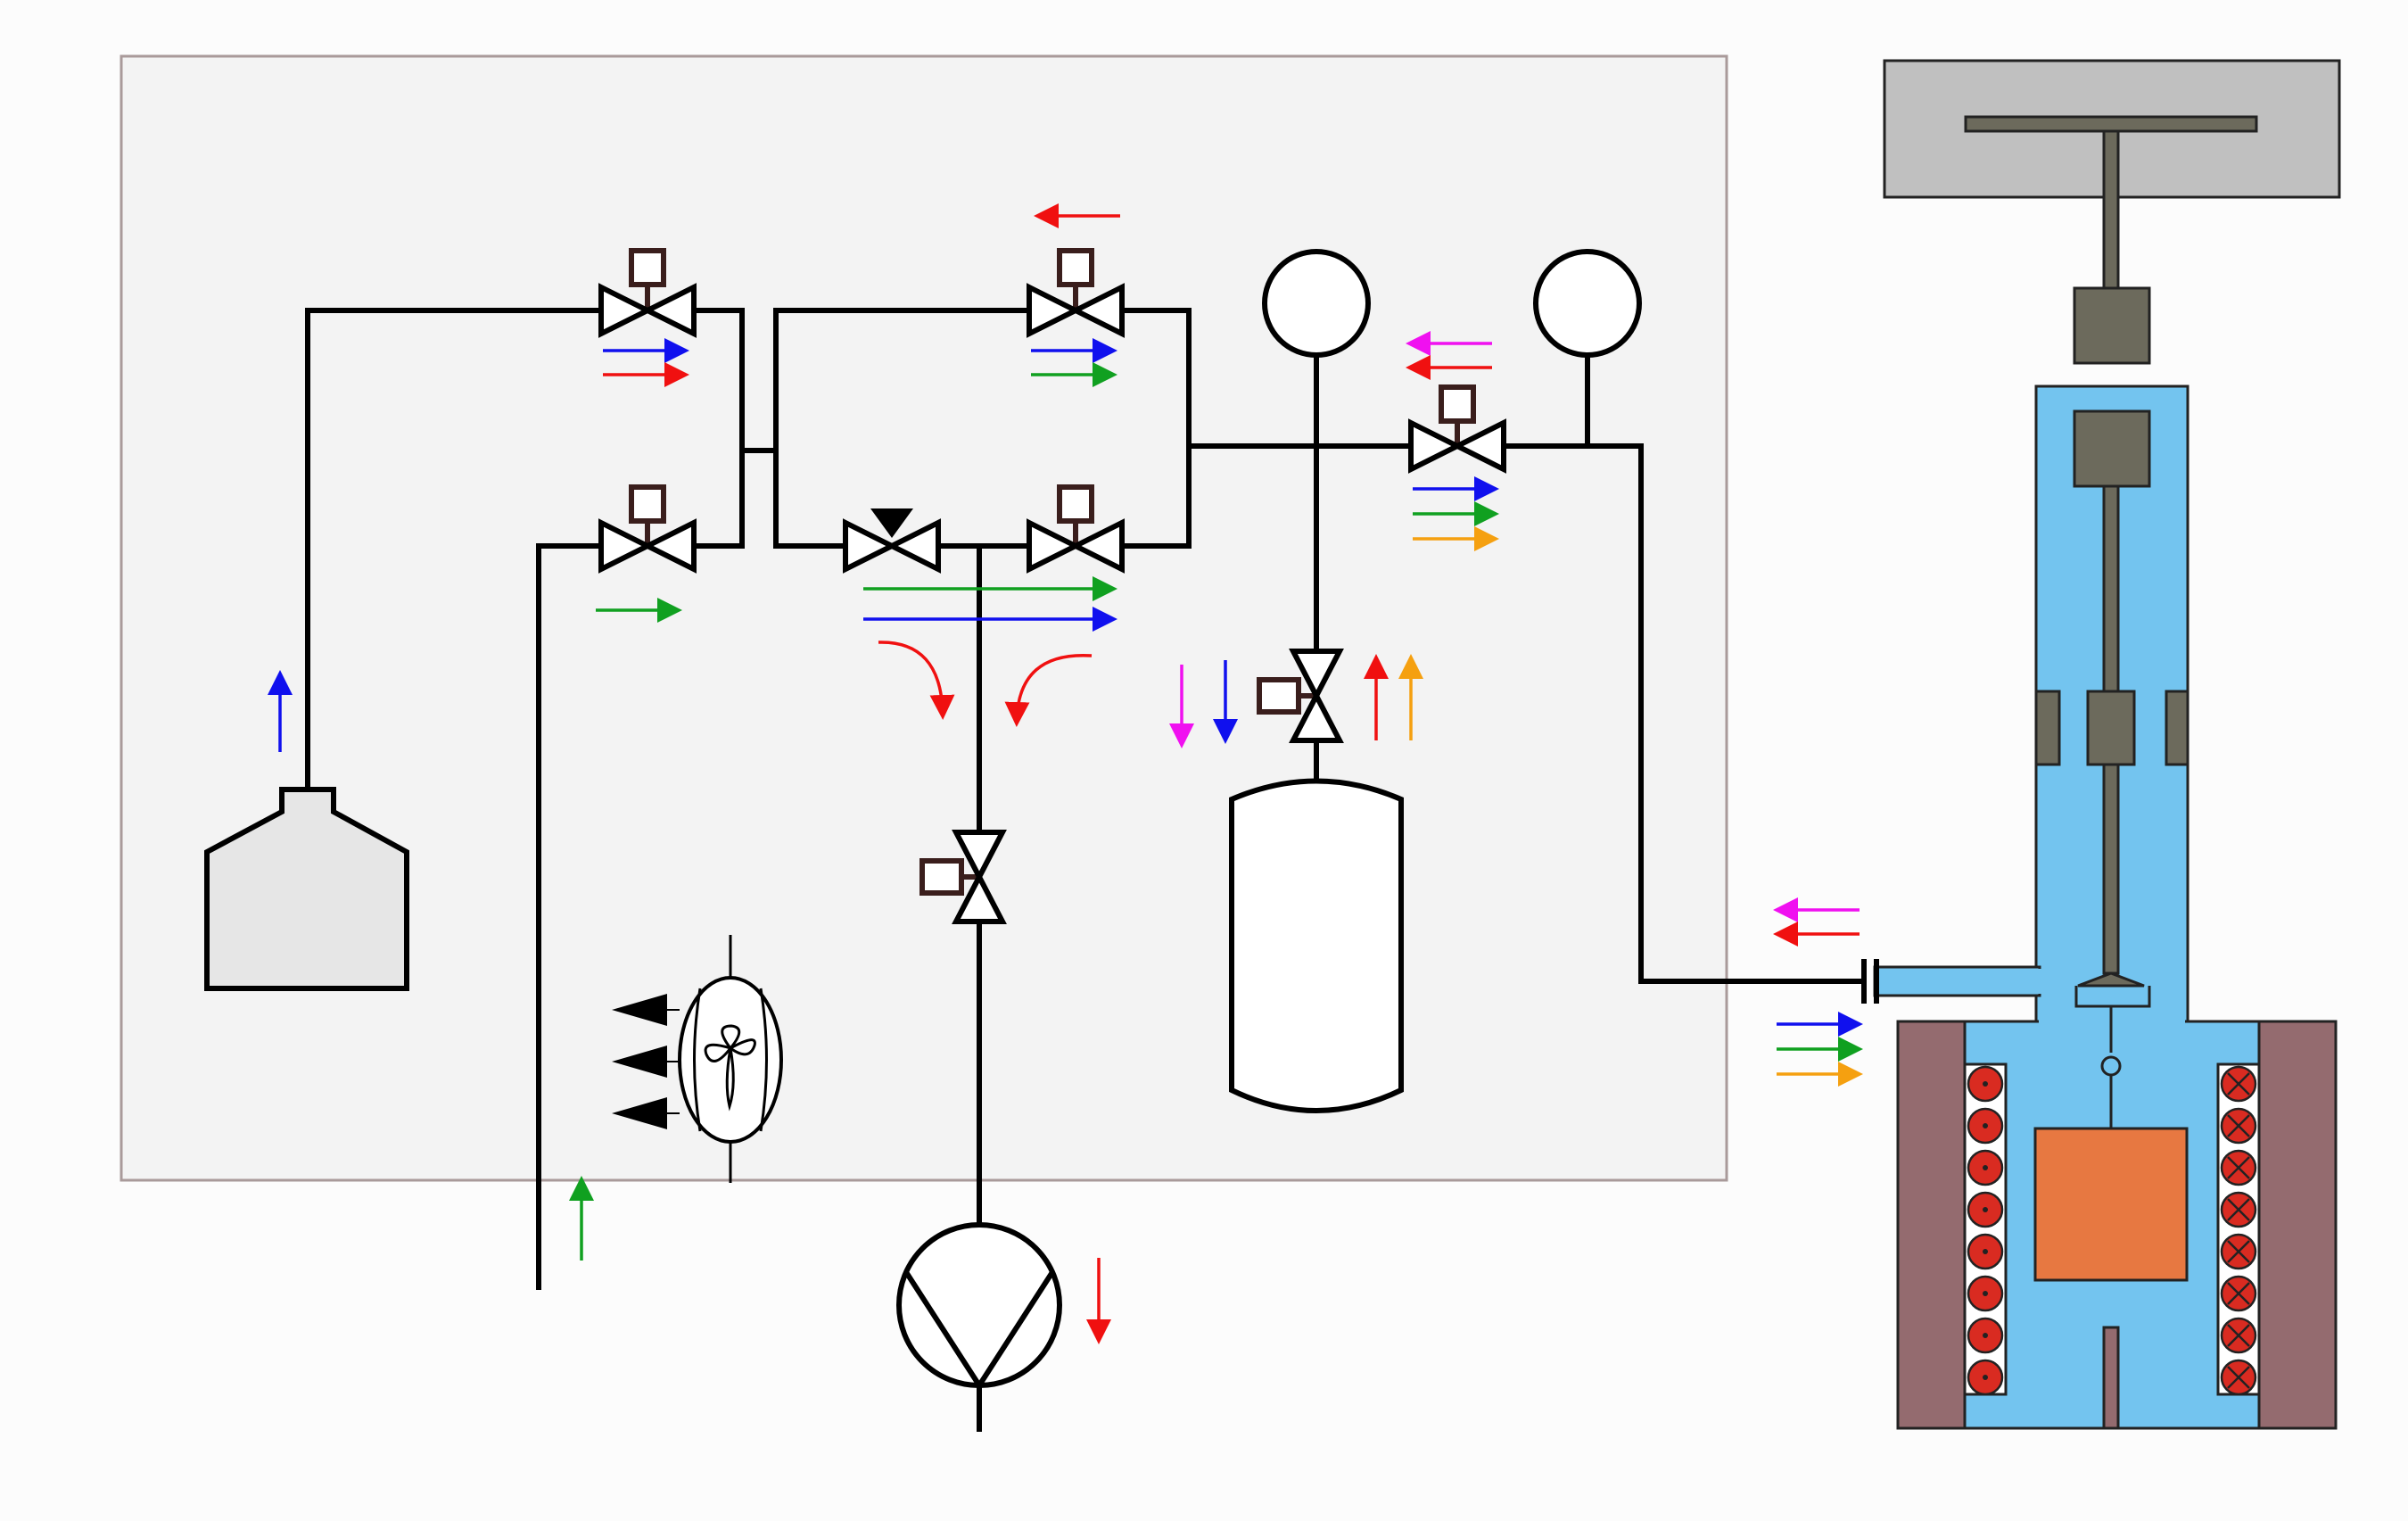  I want to click on pressure-gauge-right-icon, so click(1587, 304).